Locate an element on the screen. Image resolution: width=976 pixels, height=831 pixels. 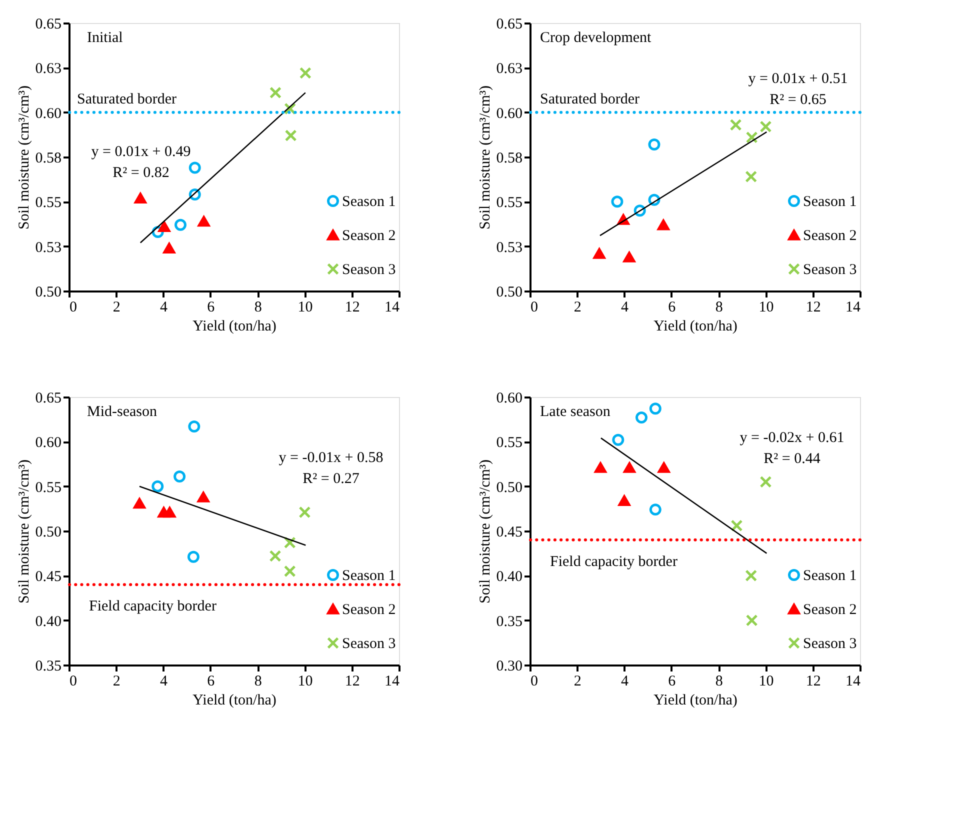
annotation: y = 0.01x + 0.49 is located at coordinates (141, 152).